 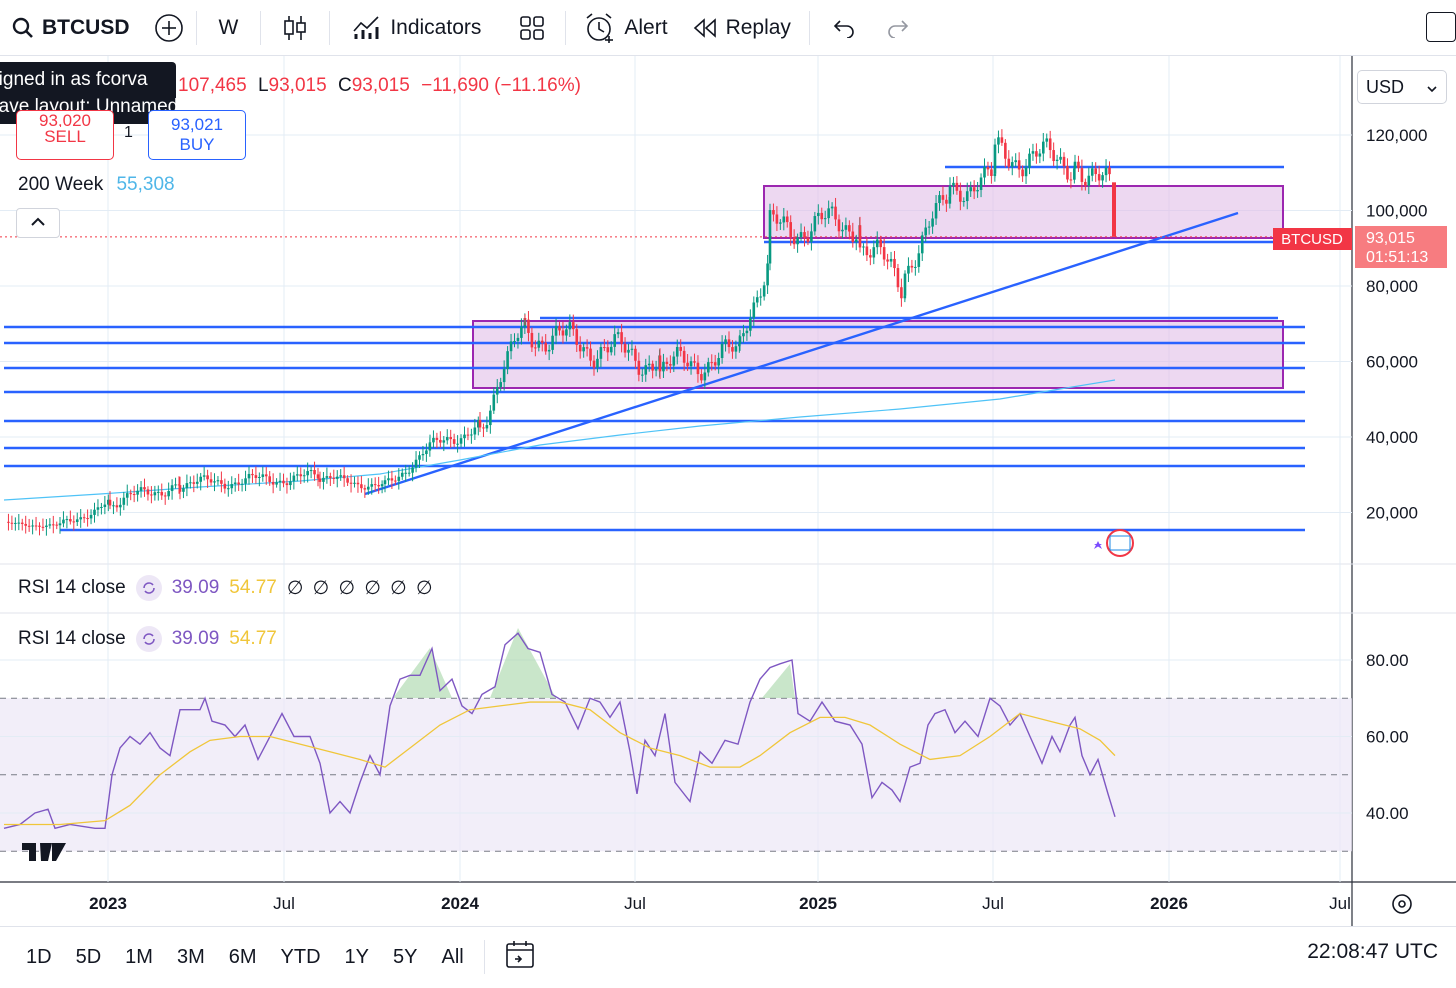 What do you see at coordinates (147, 639) in the screenshot?
I see `rsi-legend-2: RSI 14 close 39.09 54.77` at bounding box center [147, 639].